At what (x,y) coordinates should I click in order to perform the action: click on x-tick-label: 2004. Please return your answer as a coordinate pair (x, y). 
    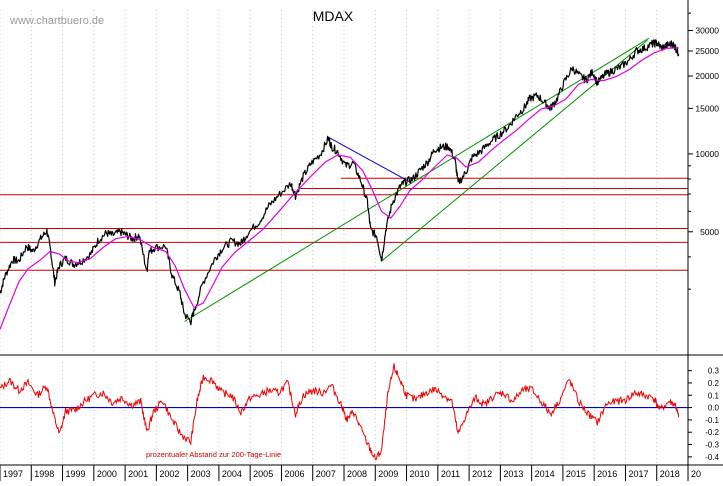
    Looking at the image, I should click on (232, 474).